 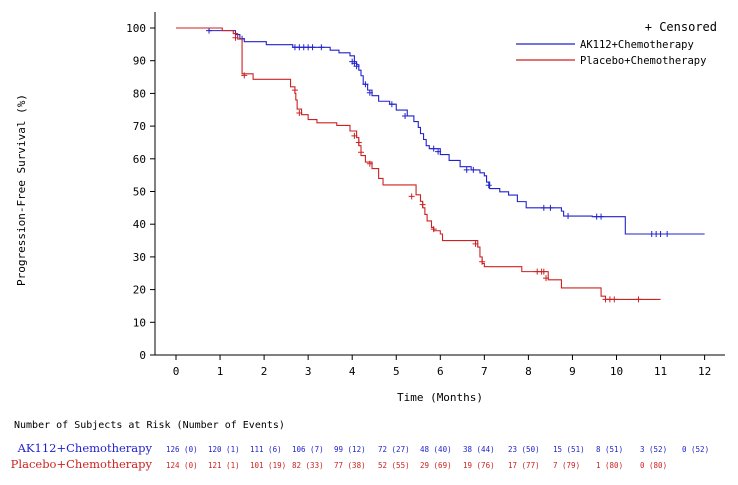 I want to click on risk-cell: 120 (1), so click(x=224, y=449).